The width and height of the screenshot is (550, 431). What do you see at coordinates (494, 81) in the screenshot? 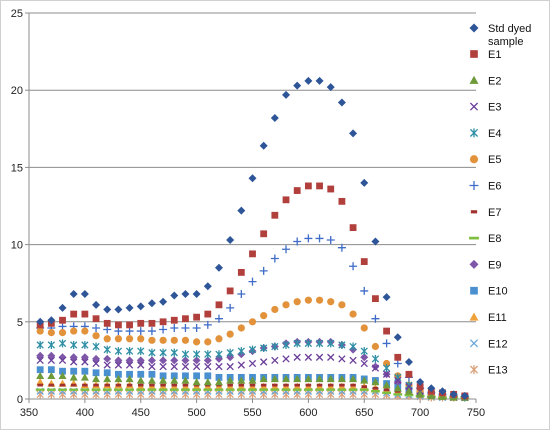
I see `legend-label-2: E2` at bounding box center [494, 81].